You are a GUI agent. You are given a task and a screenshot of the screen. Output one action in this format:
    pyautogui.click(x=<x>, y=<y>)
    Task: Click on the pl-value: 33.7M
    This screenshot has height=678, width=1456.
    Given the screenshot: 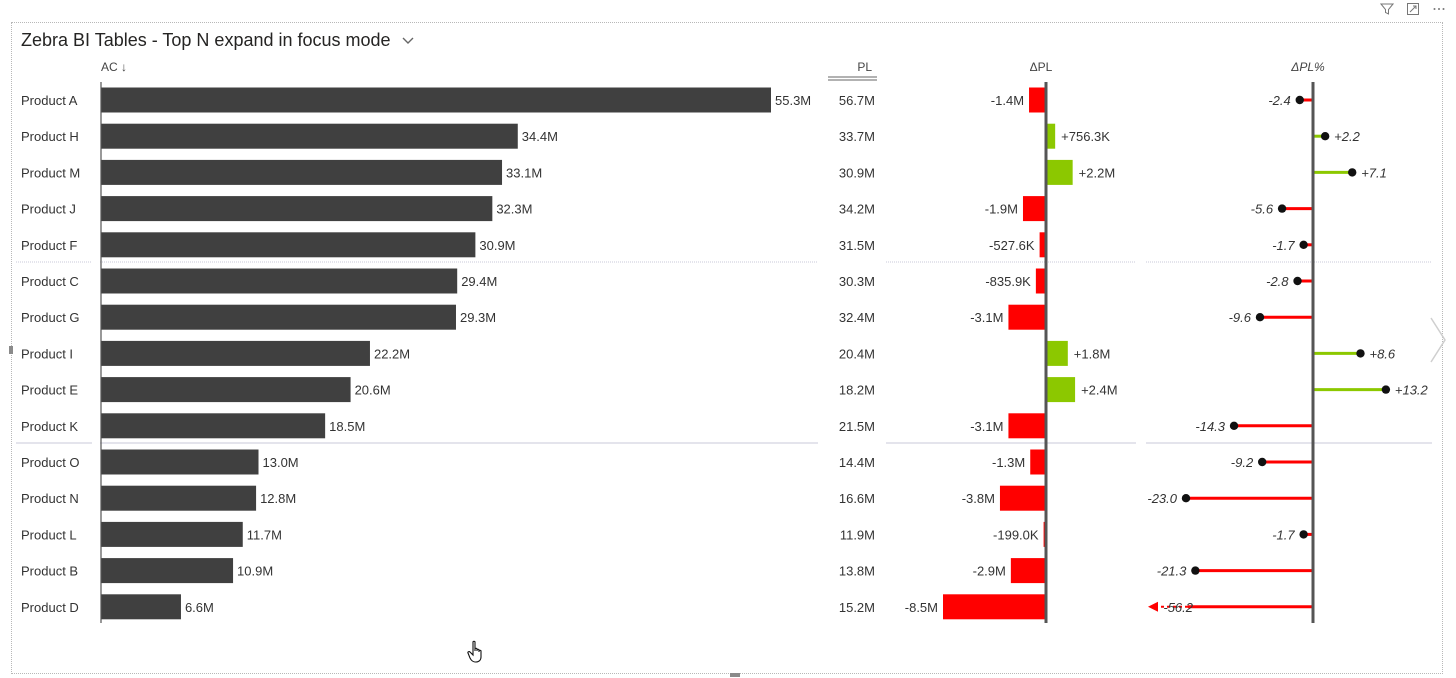 What is the action you would take?
    pyautogui.click(x=857, y=136)
    